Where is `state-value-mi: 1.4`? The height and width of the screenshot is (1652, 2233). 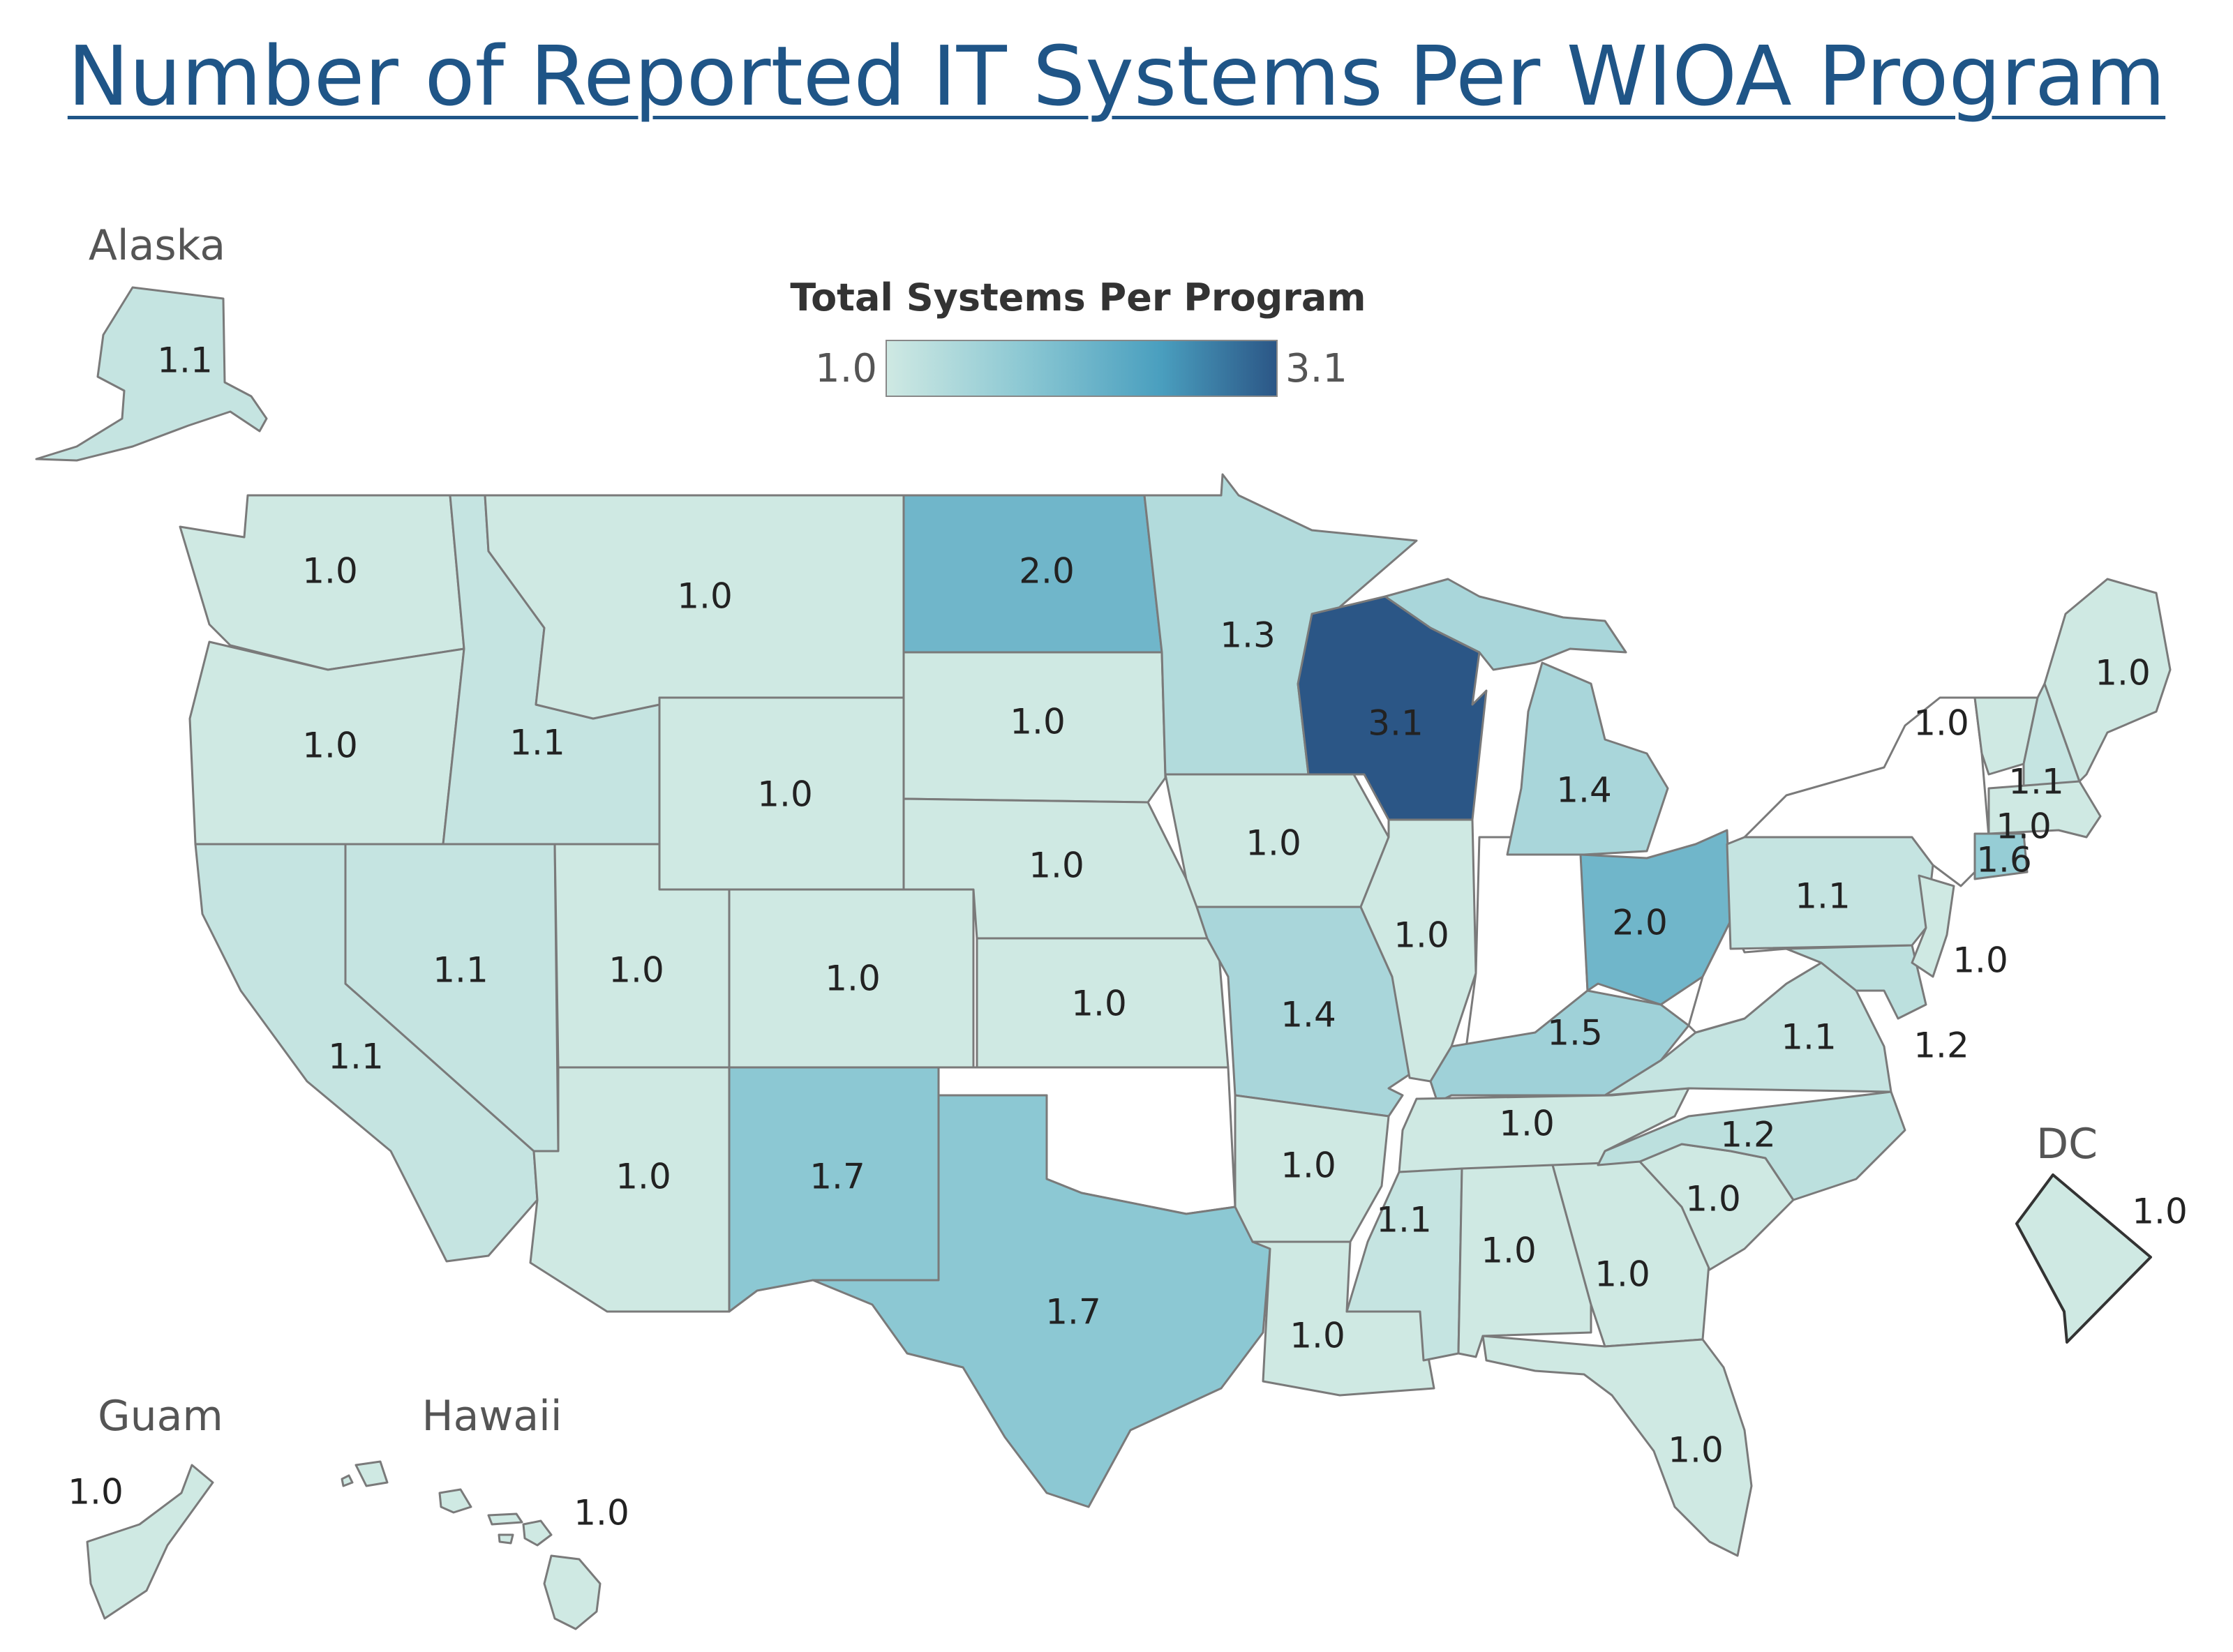 state-value-mi: 1.4 is located at coordinates (1584, 790).